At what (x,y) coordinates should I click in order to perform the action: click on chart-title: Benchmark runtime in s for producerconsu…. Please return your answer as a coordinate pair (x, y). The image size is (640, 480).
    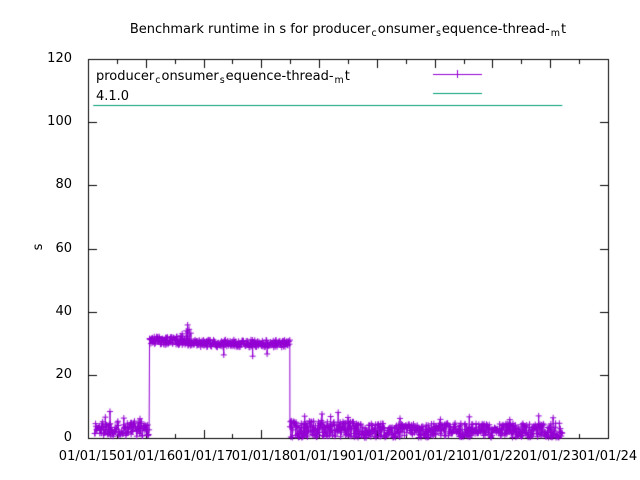
    Looking at the image, I should click on (348, 31).